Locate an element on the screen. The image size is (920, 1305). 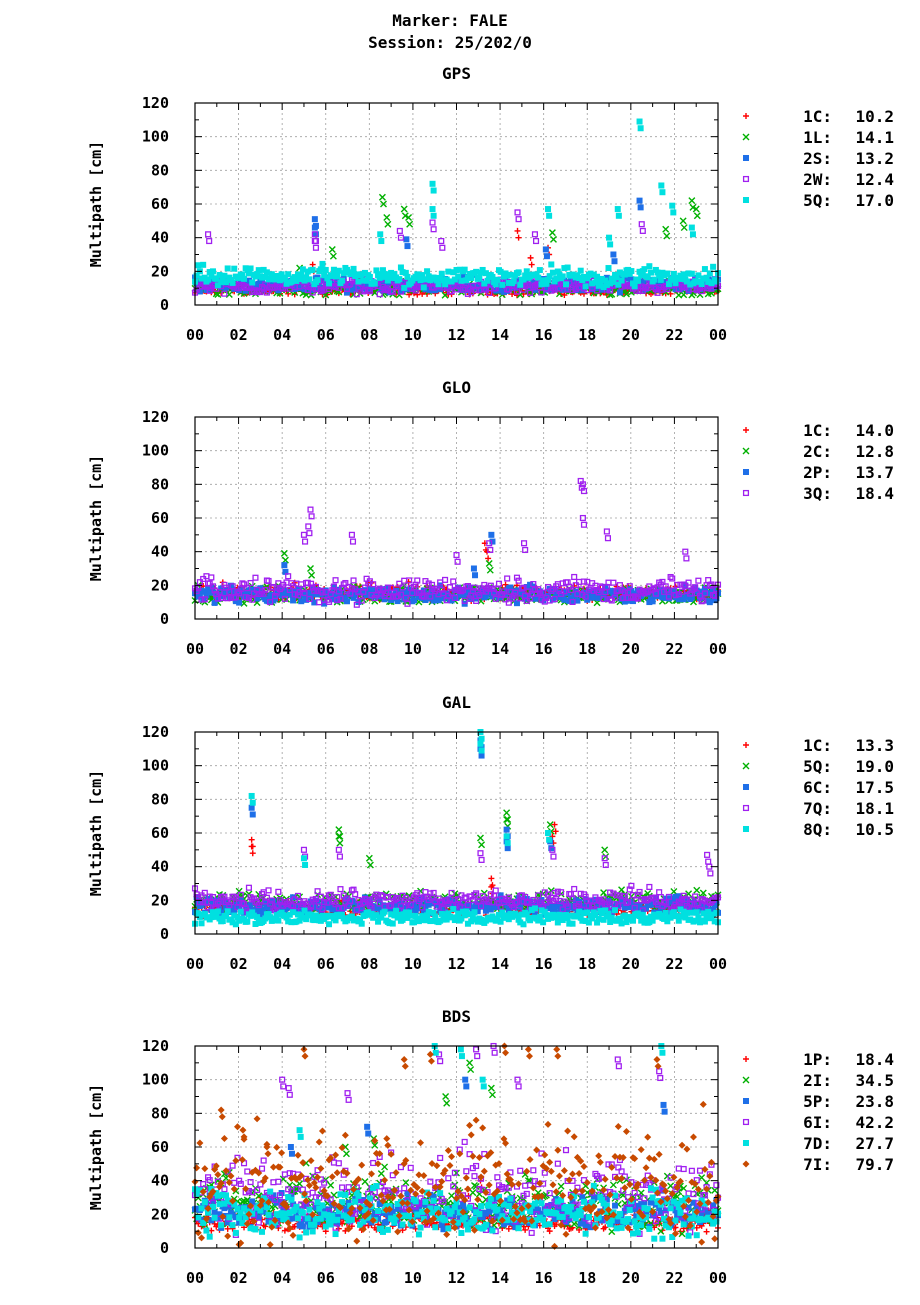
gps-legend-label: 2S: is located at coordinates (817, 158).